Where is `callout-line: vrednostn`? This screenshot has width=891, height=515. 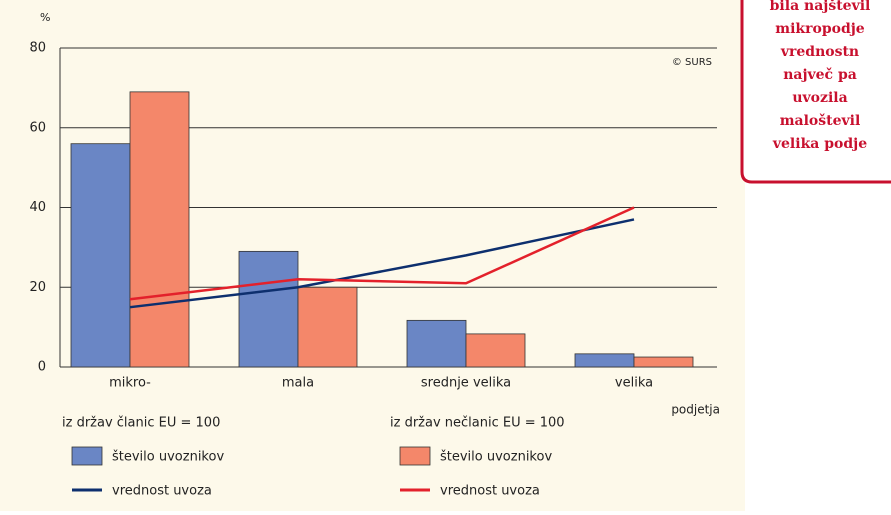 callout-line: vrednostn is located at coordinates (819, 52).